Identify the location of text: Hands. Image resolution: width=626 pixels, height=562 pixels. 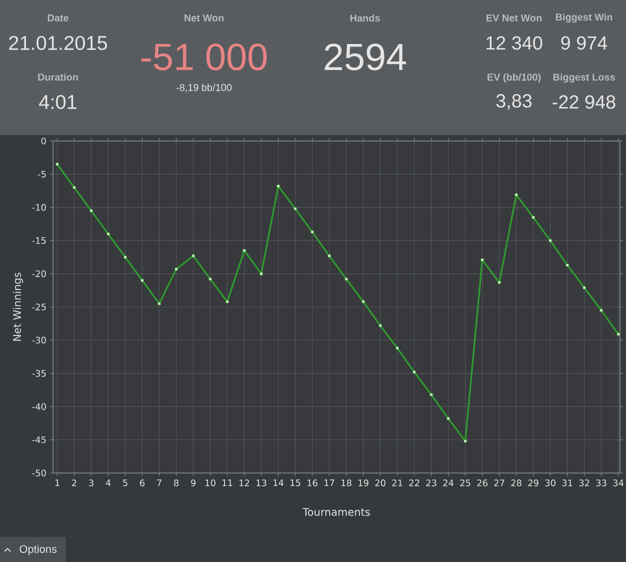
(365, 18).